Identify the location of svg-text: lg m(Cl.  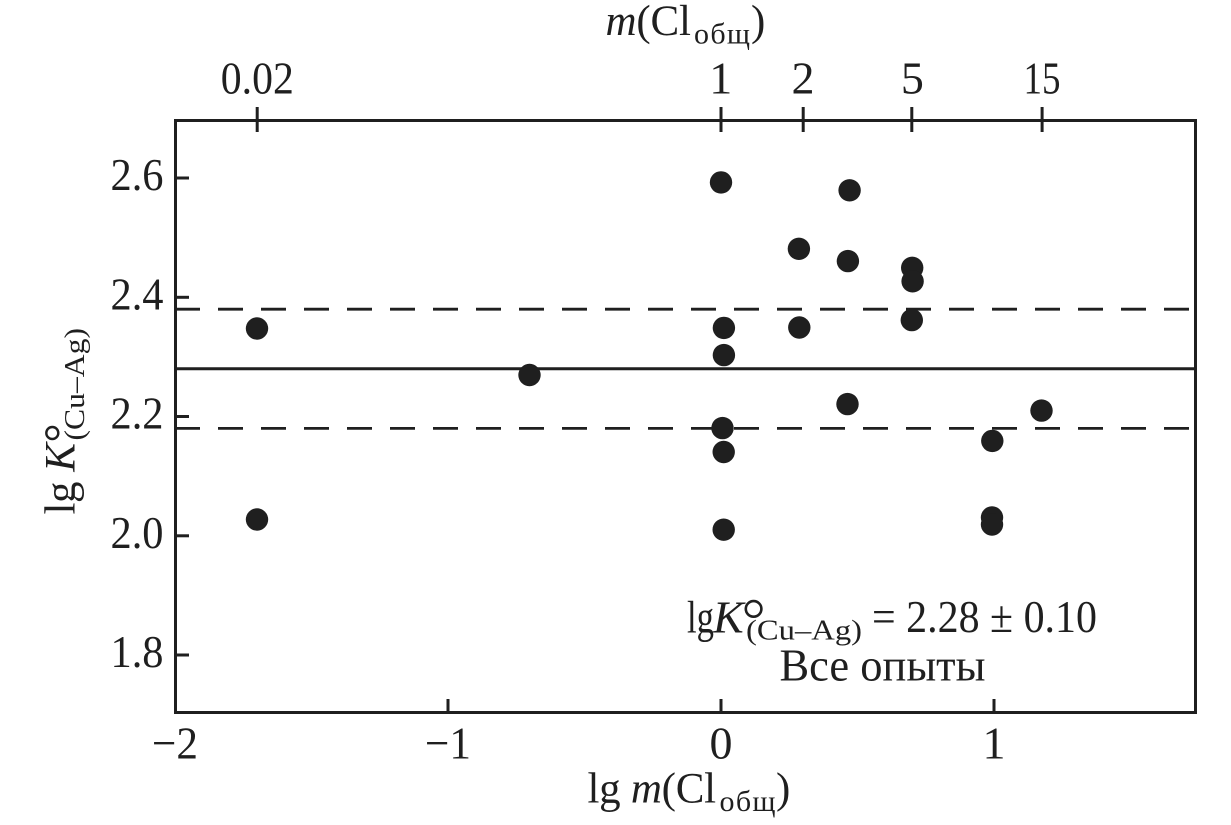
(652, 789).